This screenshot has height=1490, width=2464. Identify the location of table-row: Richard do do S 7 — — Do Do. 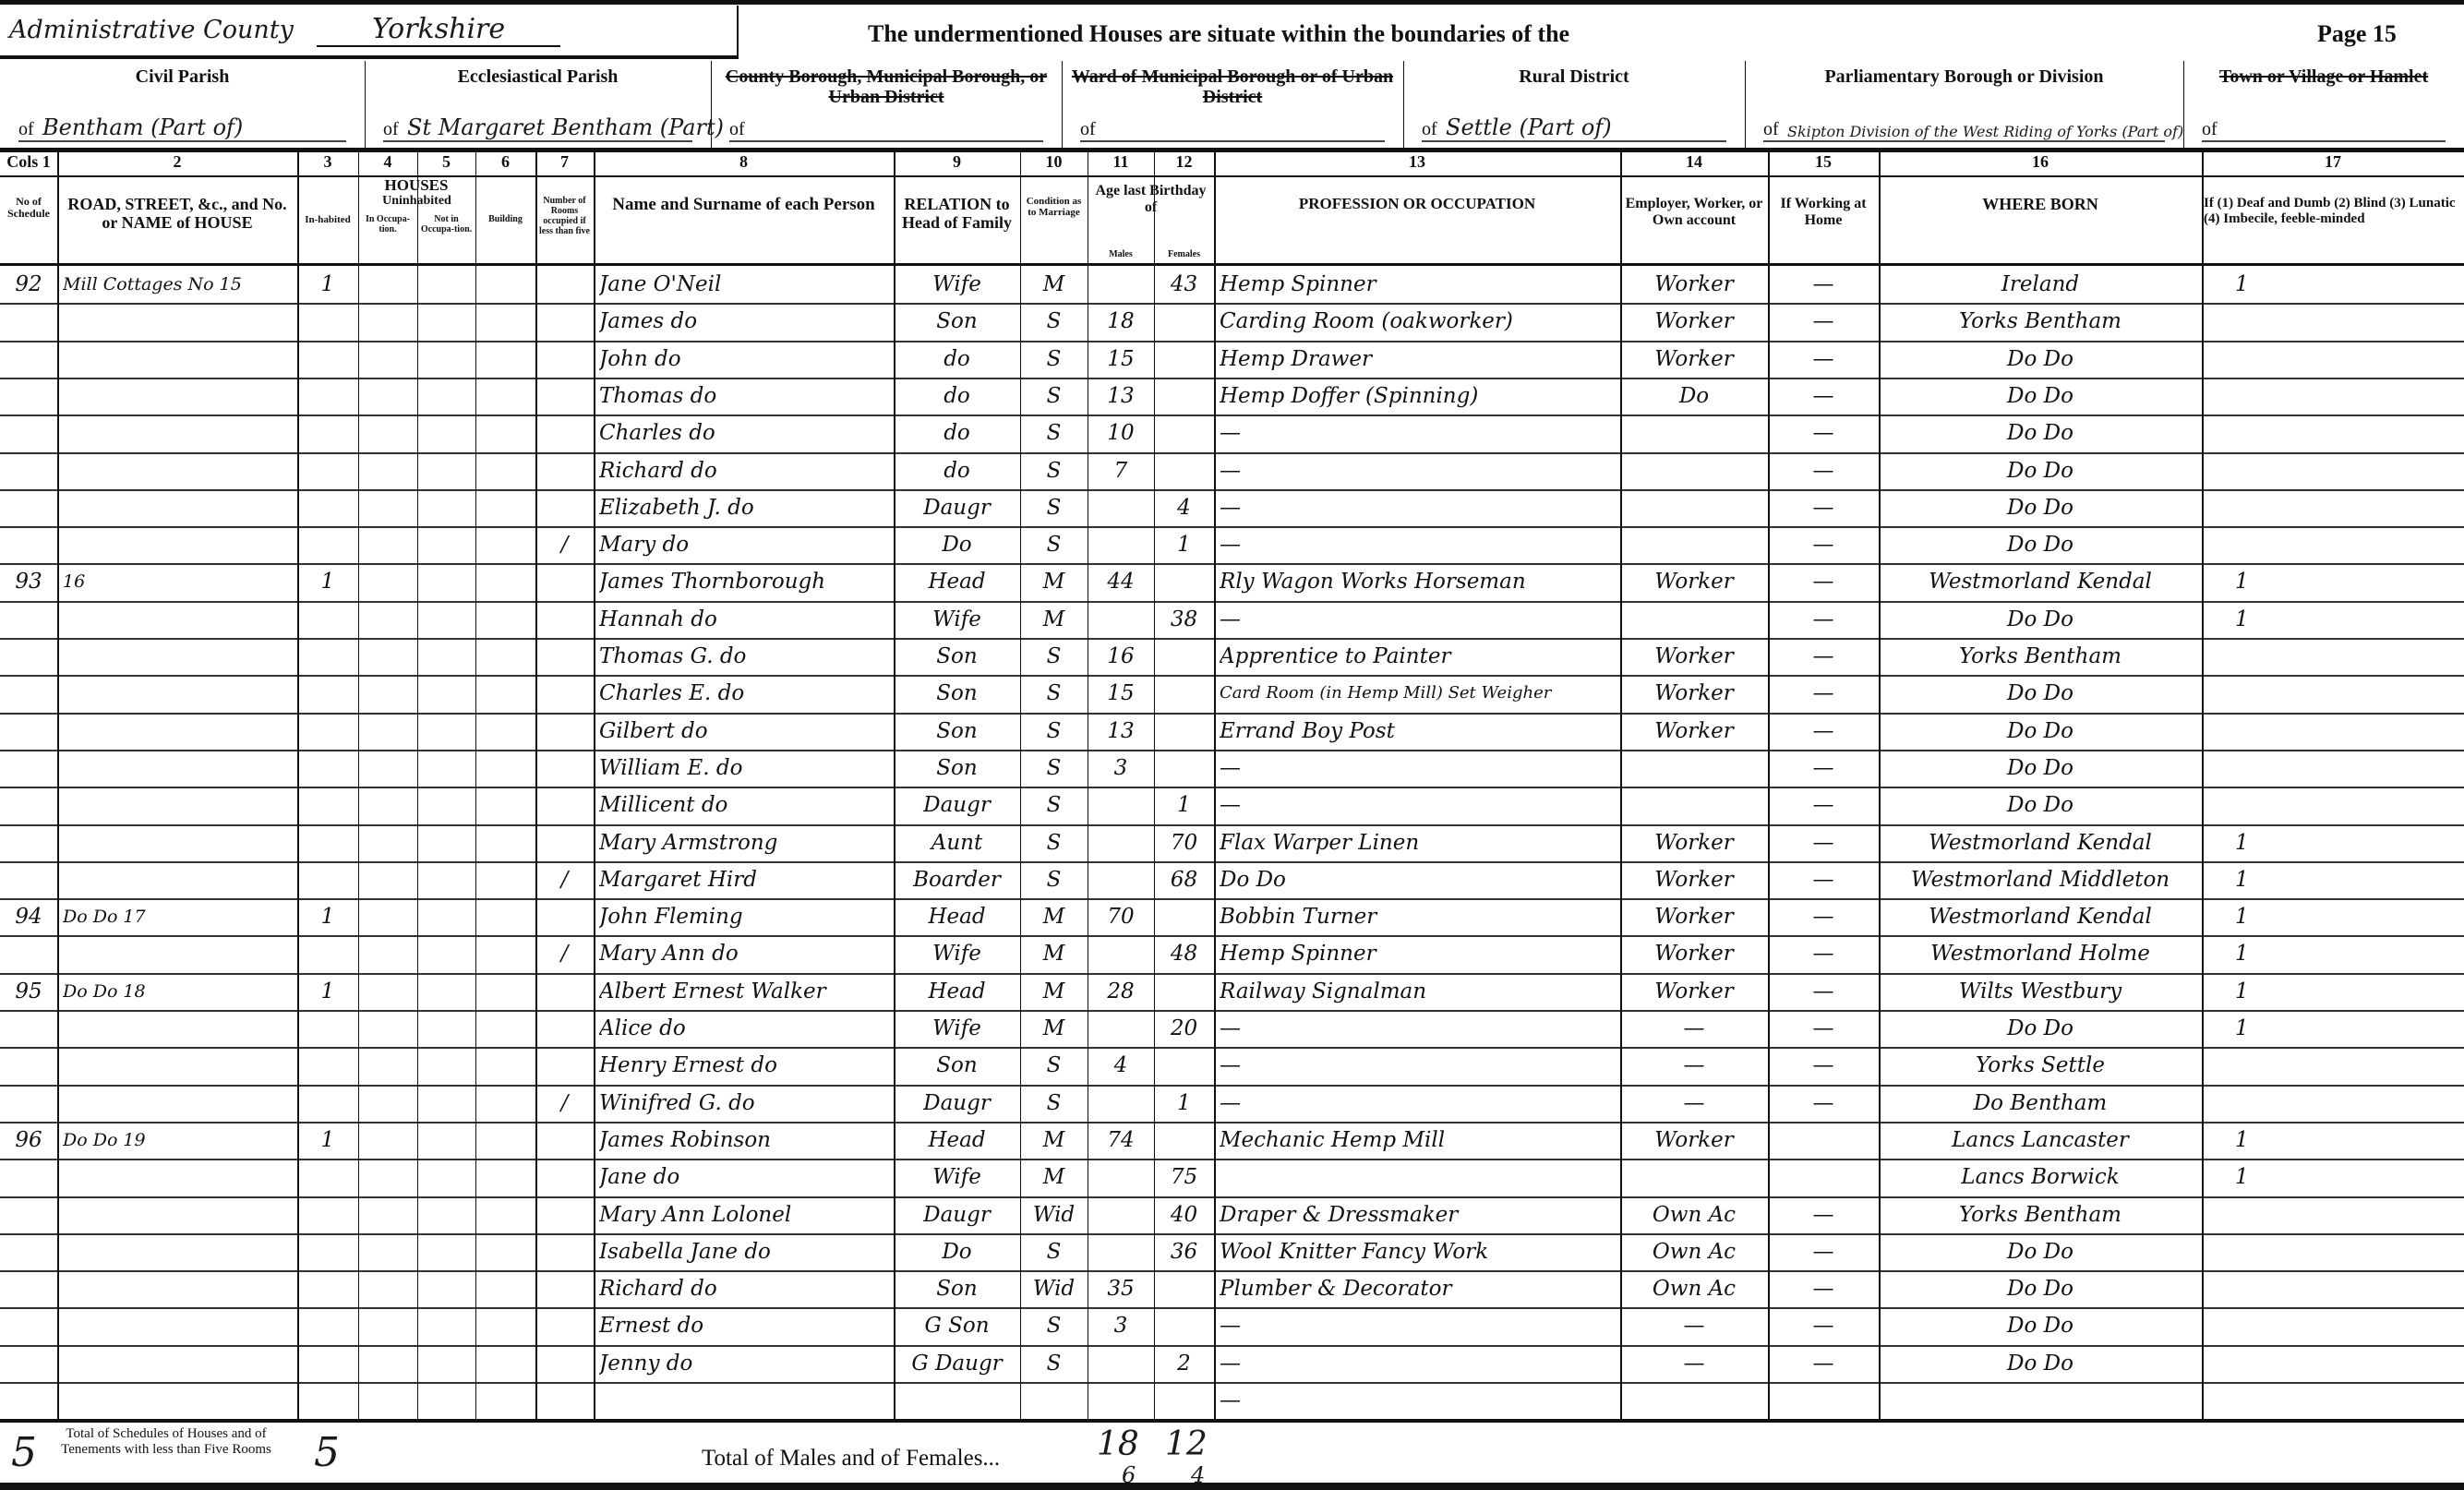
(1232, 471).